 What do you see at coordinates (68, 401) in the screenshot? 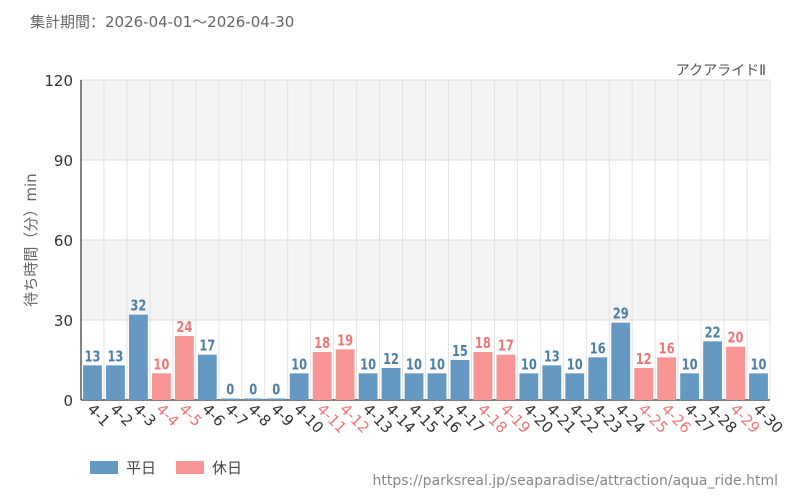
I see `y-tick-label: 0` at bounding box center [68, 401].